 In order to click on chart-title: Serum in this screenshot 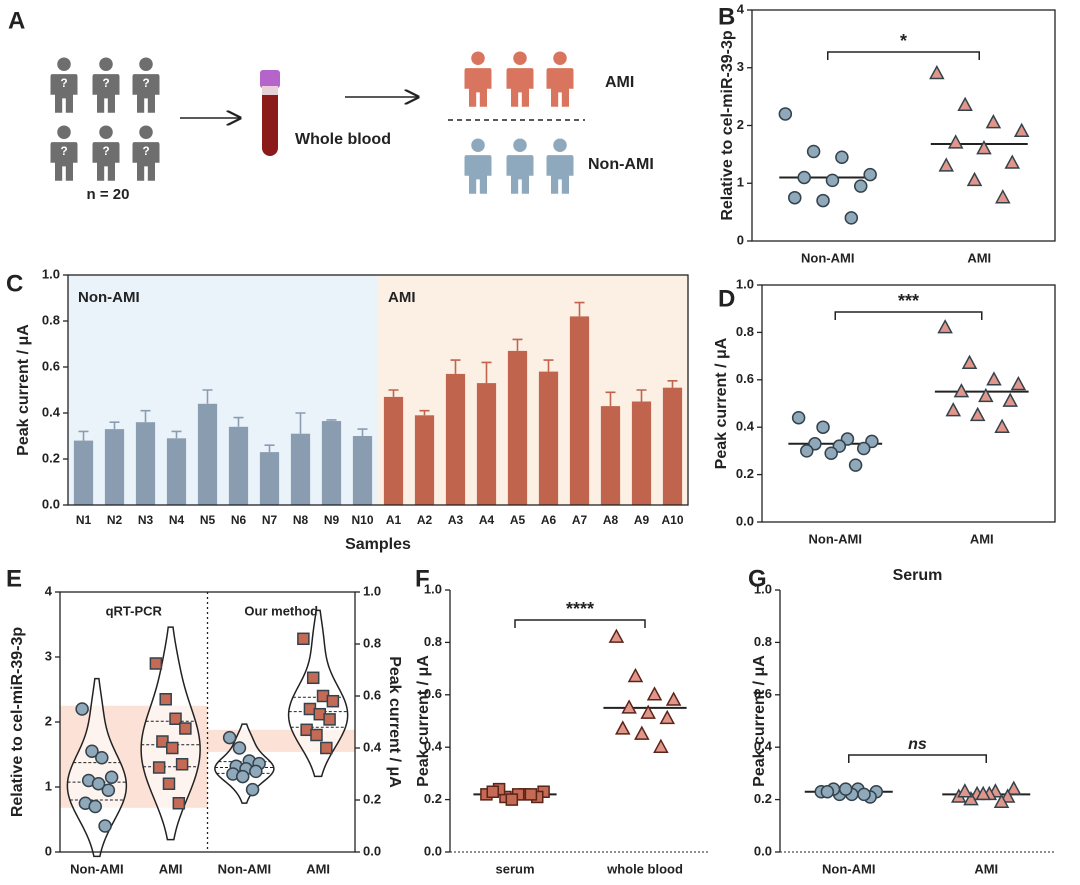, I will do `click(918, 575)`.